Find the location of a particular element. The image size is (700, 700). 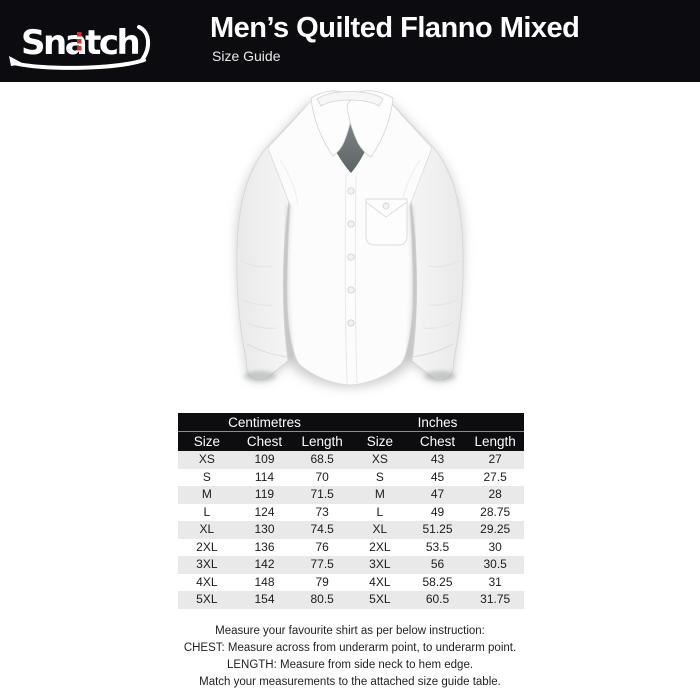

table-row: L 124 73 L 49 28.75 is located at coordinates (351, 512).